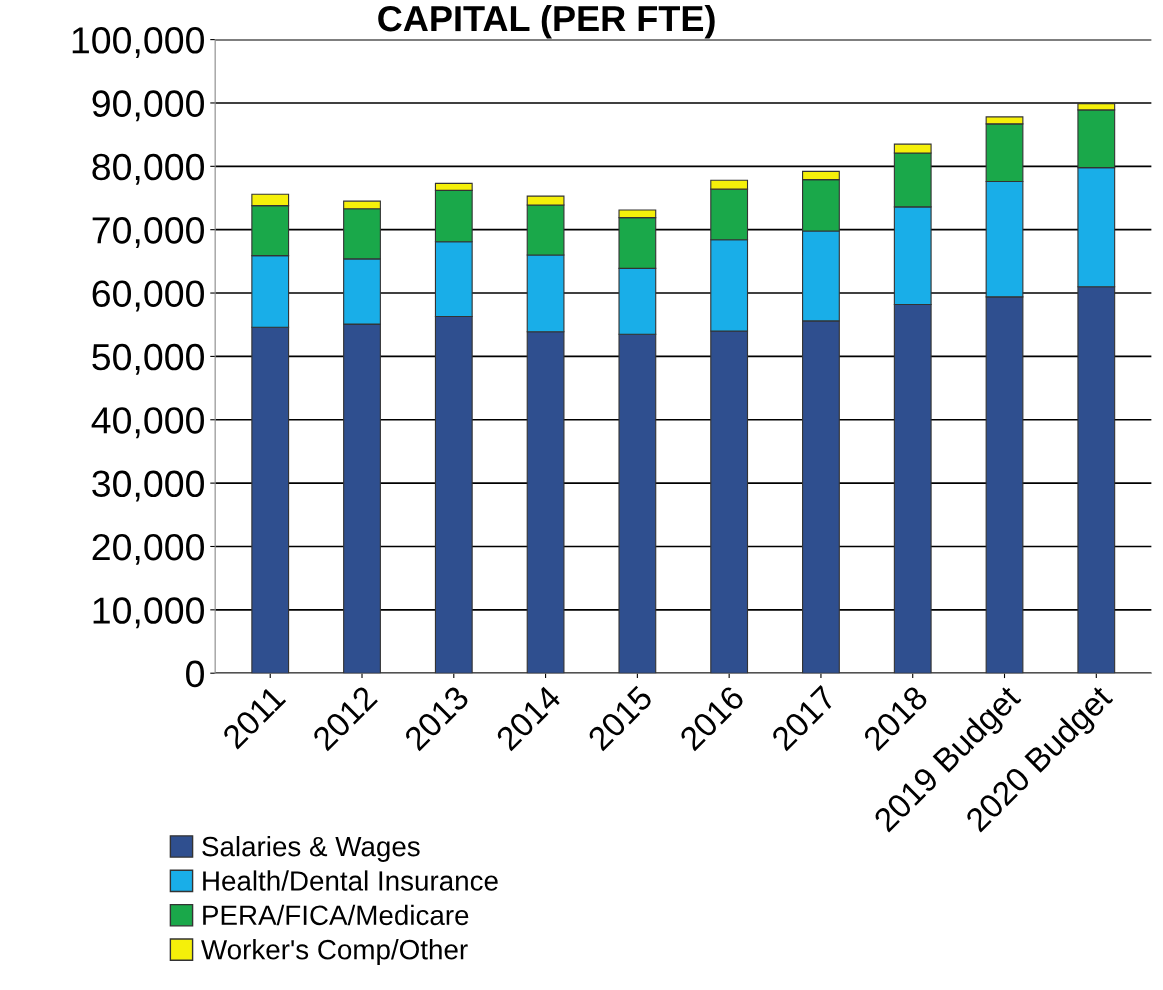 The image size is (1163, 990). What do you see at coordinates (147, 423) in the screenshot?
I see `y-tick-label: 40,000` at bounding box center [147, 423].